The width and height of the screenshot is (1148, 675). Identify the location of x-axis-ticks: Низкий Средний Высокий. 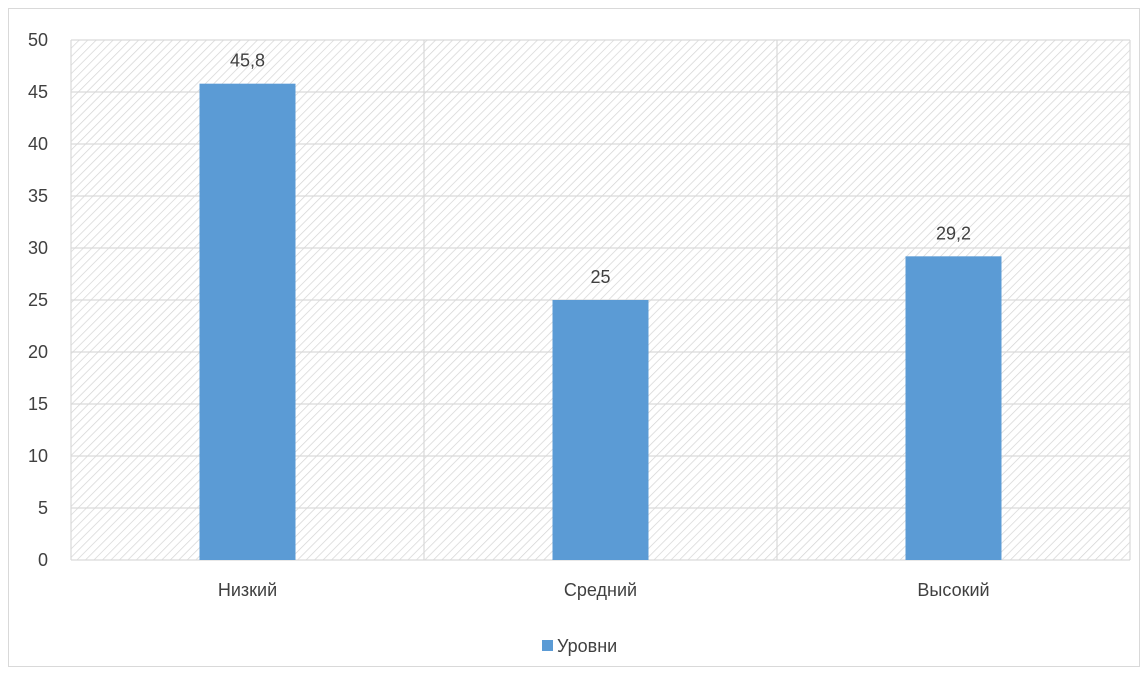
(604, 590).